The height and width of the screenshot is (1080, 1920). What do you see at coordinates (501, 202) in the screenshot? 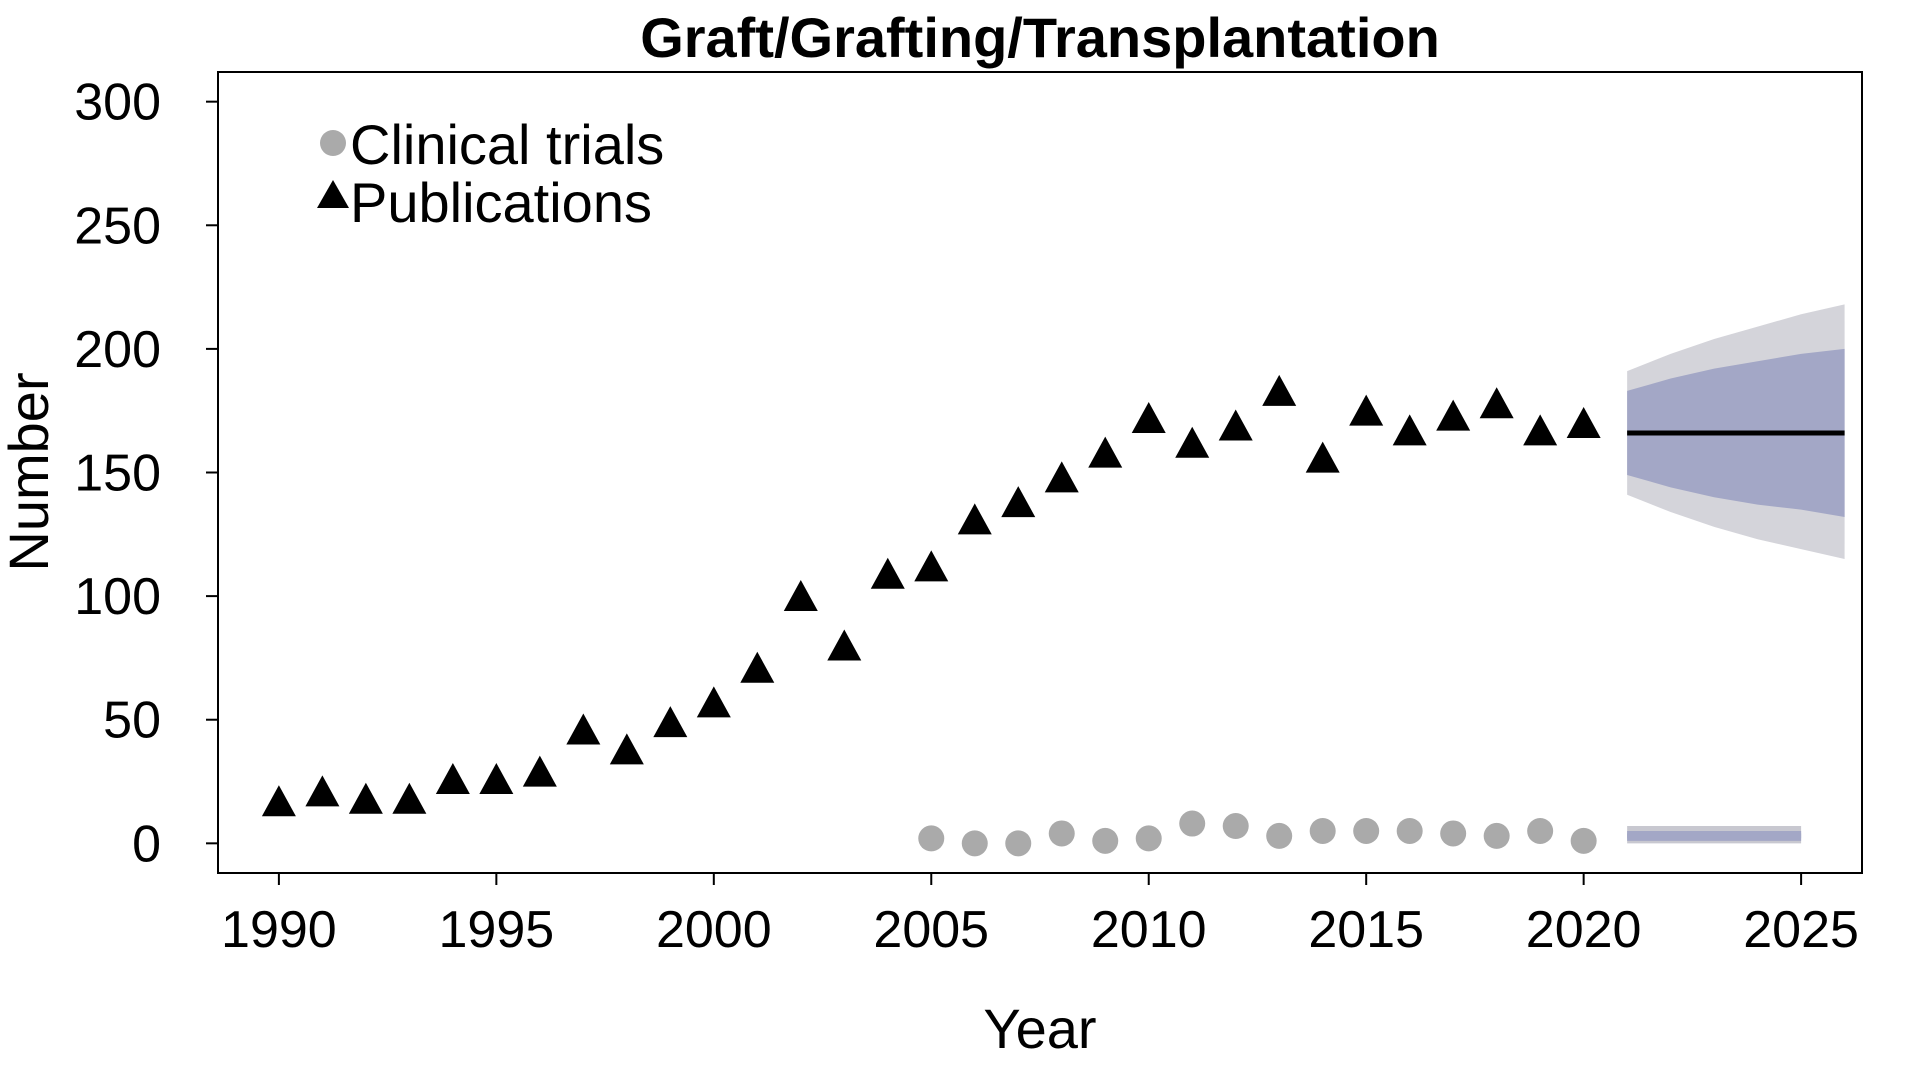
I see `legend-label-publications: Publications` at bounding box center [501, 202].